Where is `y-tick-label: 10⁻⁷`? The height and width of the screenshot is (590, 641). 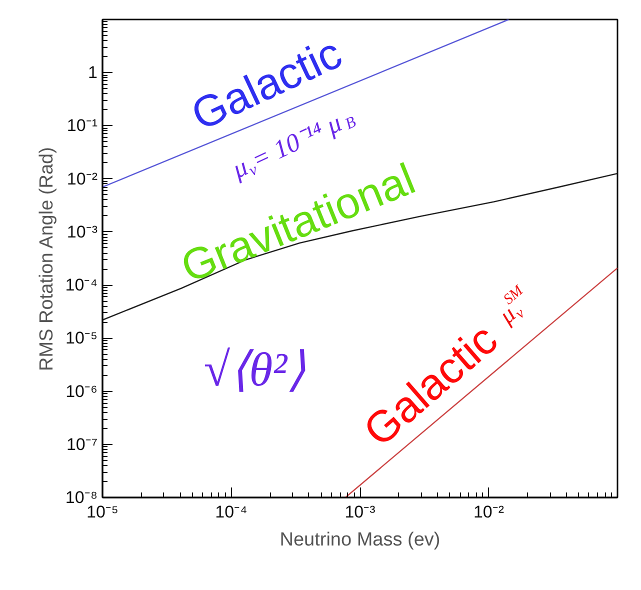 y-tick-label: 10⁻⁷ is located at coordinates (82, 444).